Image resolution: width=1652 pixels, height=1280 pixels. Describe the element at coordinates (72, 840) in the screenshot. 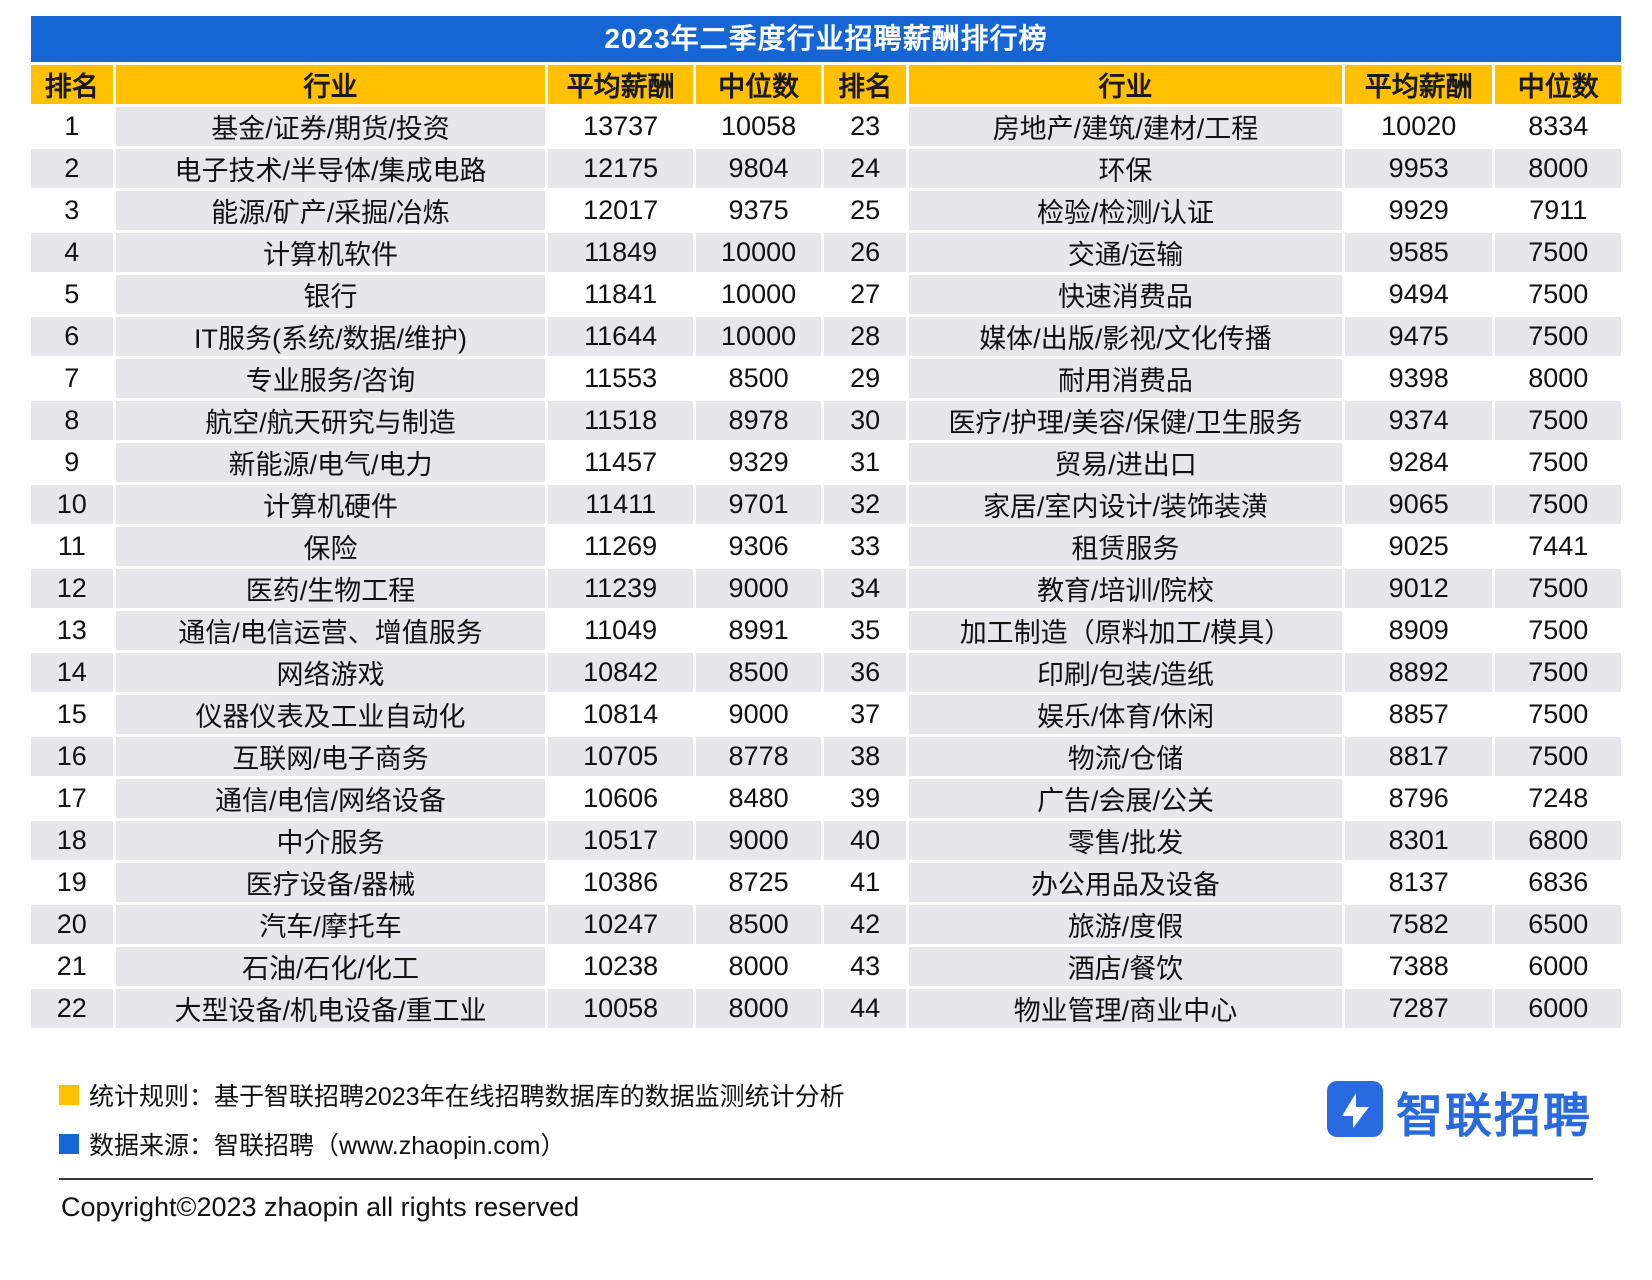

I see `rank-cell: 18` at that location.